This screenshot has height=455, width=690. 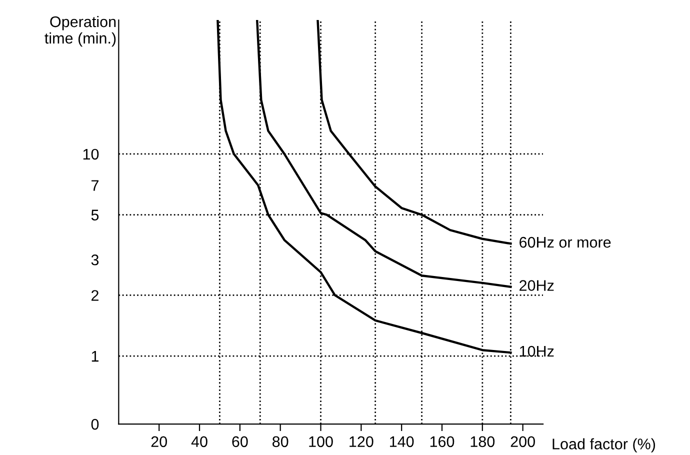 What do you see at coordinates (95, 424) in the screenshot?
I see `y-tick-label: 0` at bounding box center [95, 424].